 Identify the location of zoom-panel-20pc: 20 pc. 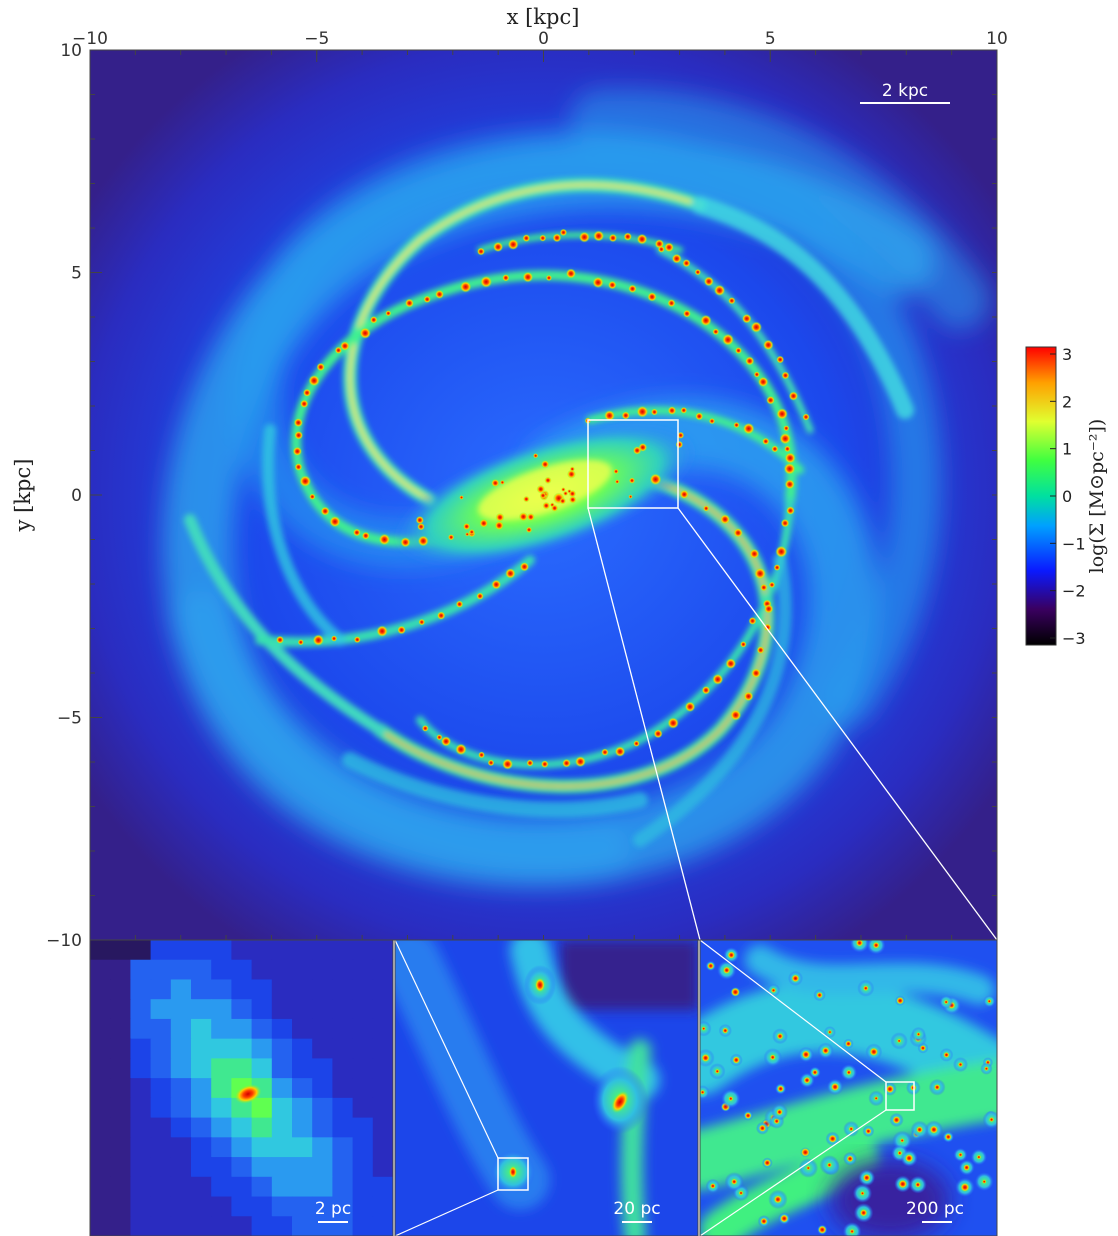
(546, 1088).